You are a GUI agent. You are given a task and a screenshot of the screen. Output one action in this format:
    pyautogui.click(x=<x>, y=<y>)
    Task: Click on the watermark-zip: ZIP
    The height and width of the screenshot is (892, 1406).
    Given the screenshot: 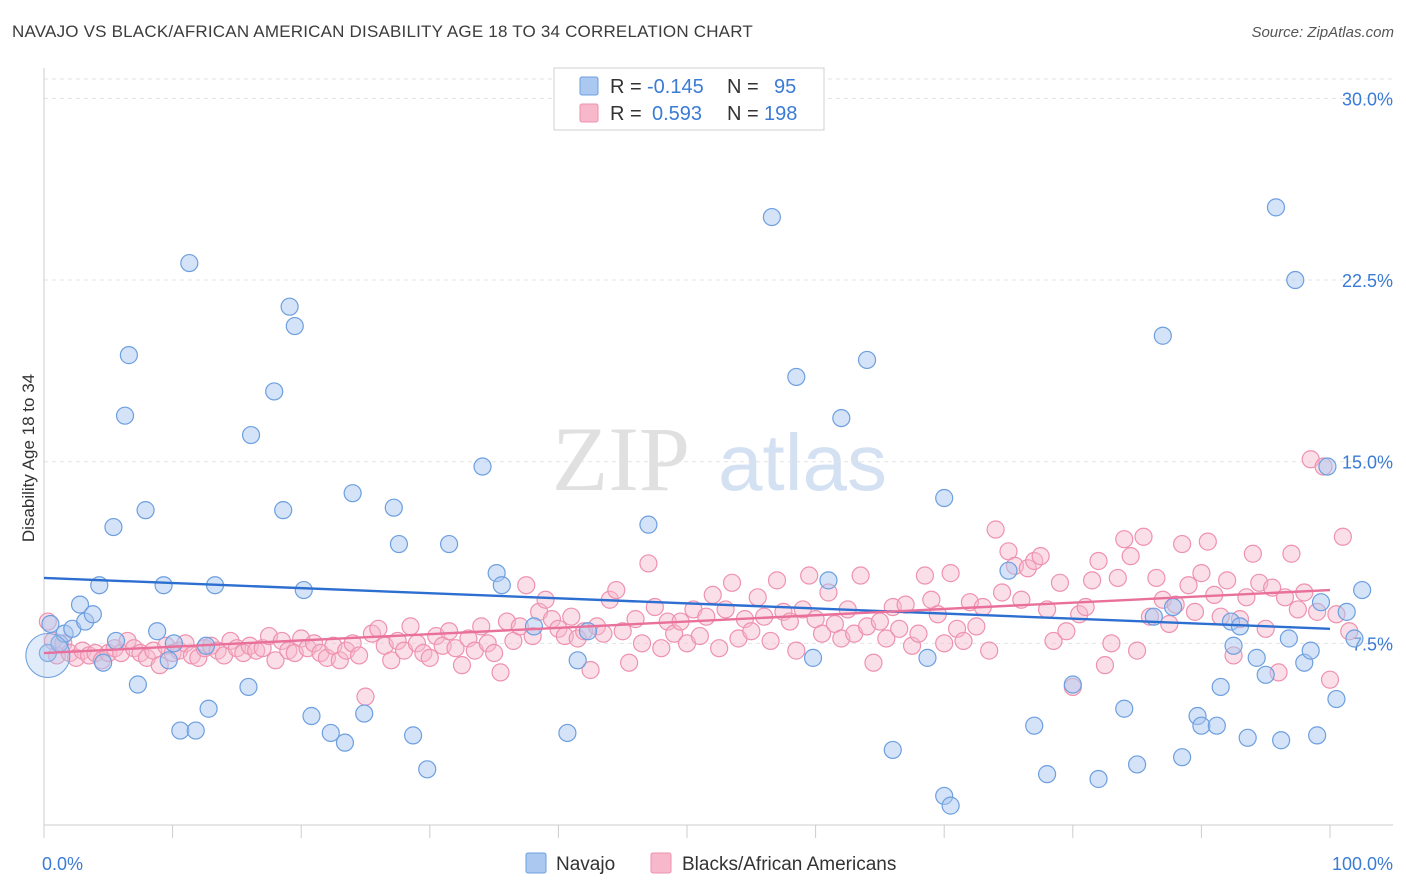 What is the action you would take?
    pyautogui.click(x=621, y=459)
    